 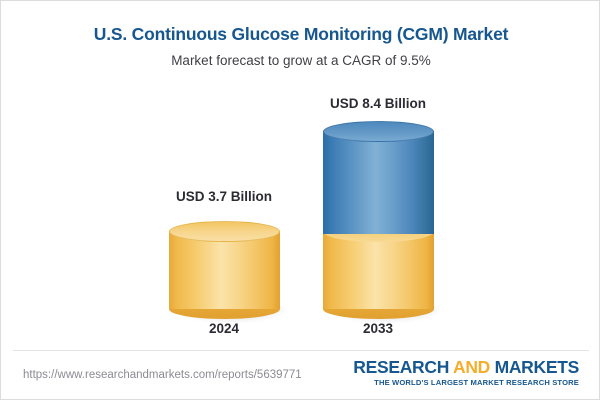 What do you see at coordinates (301, 350) in the screenshot?
I see `footer-divider` at bounding box center [301, 350].